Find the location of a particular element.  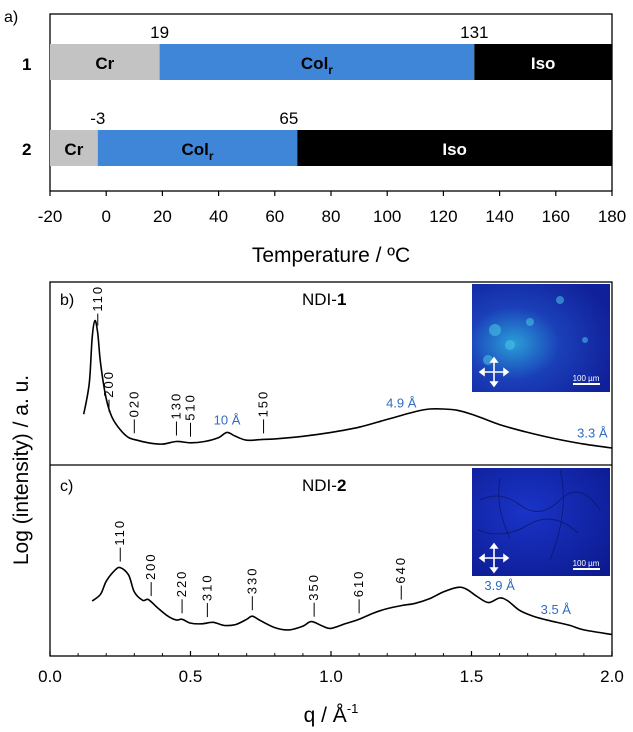

temp-tick-label: 100 is located at coordinates (387, 216).